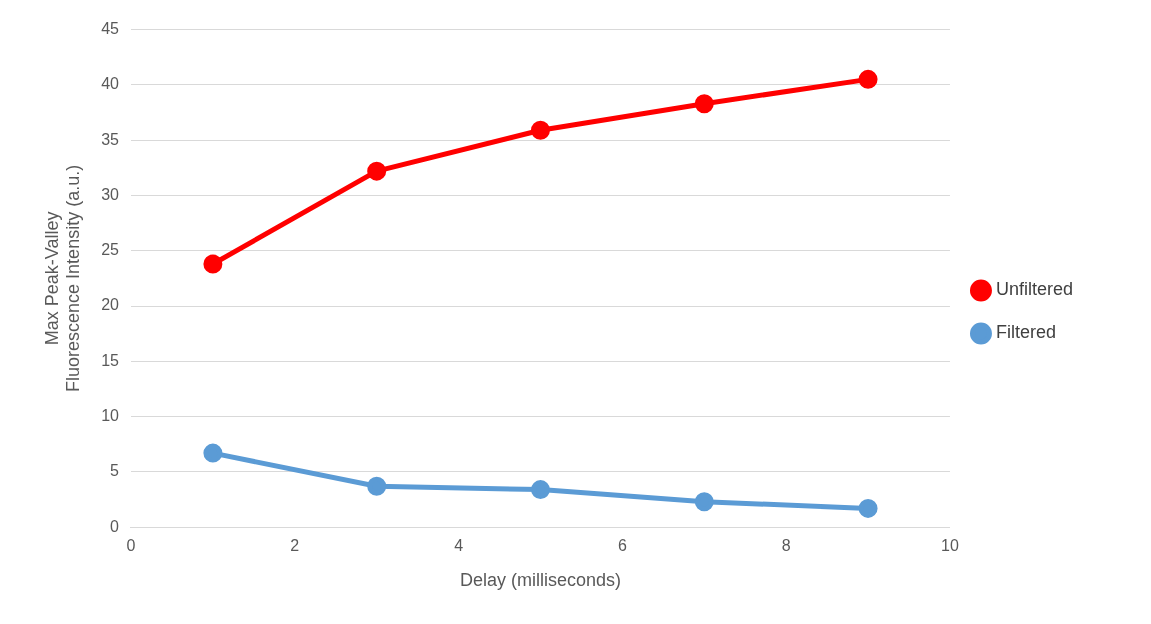  What do you see at coordinates (459, 546) in the screenshot?
I see `x-tick-label: 4` at bounding box center [459, 546].